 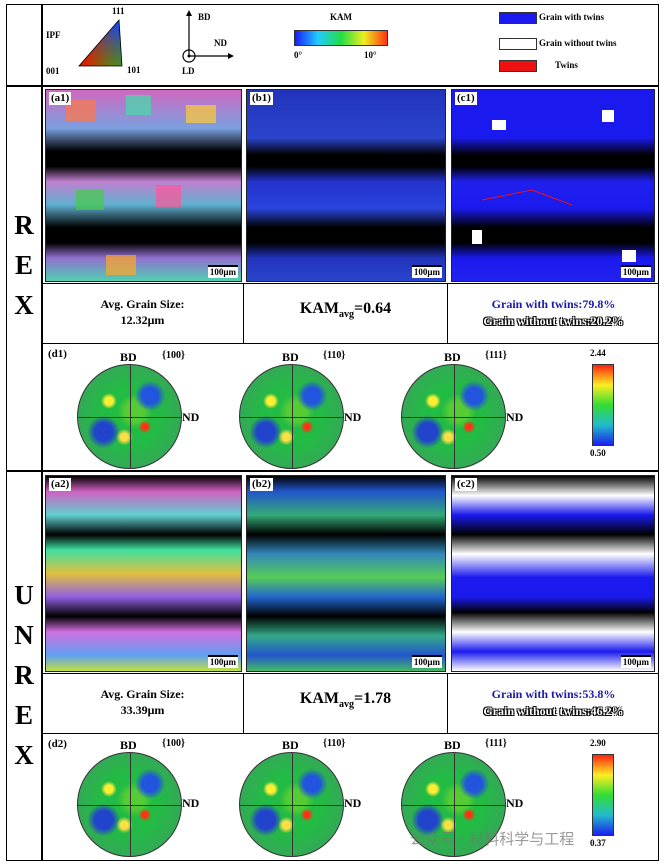 I want to click on pole-figure-111-rex, so click(x=453, y=416).